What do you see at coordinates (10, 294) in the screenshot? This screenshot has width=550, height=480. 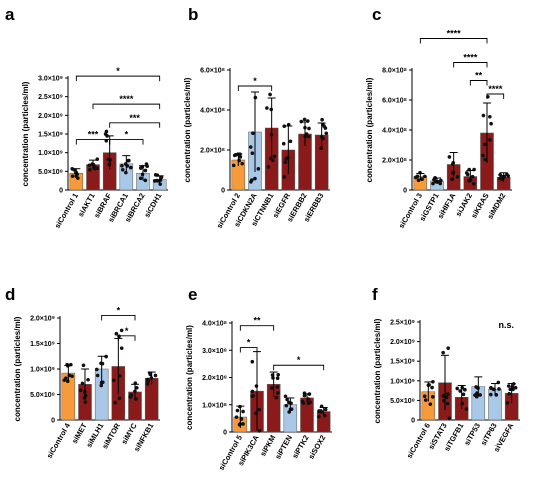 I see `panel-label: d` at bounding box center [10, 294].